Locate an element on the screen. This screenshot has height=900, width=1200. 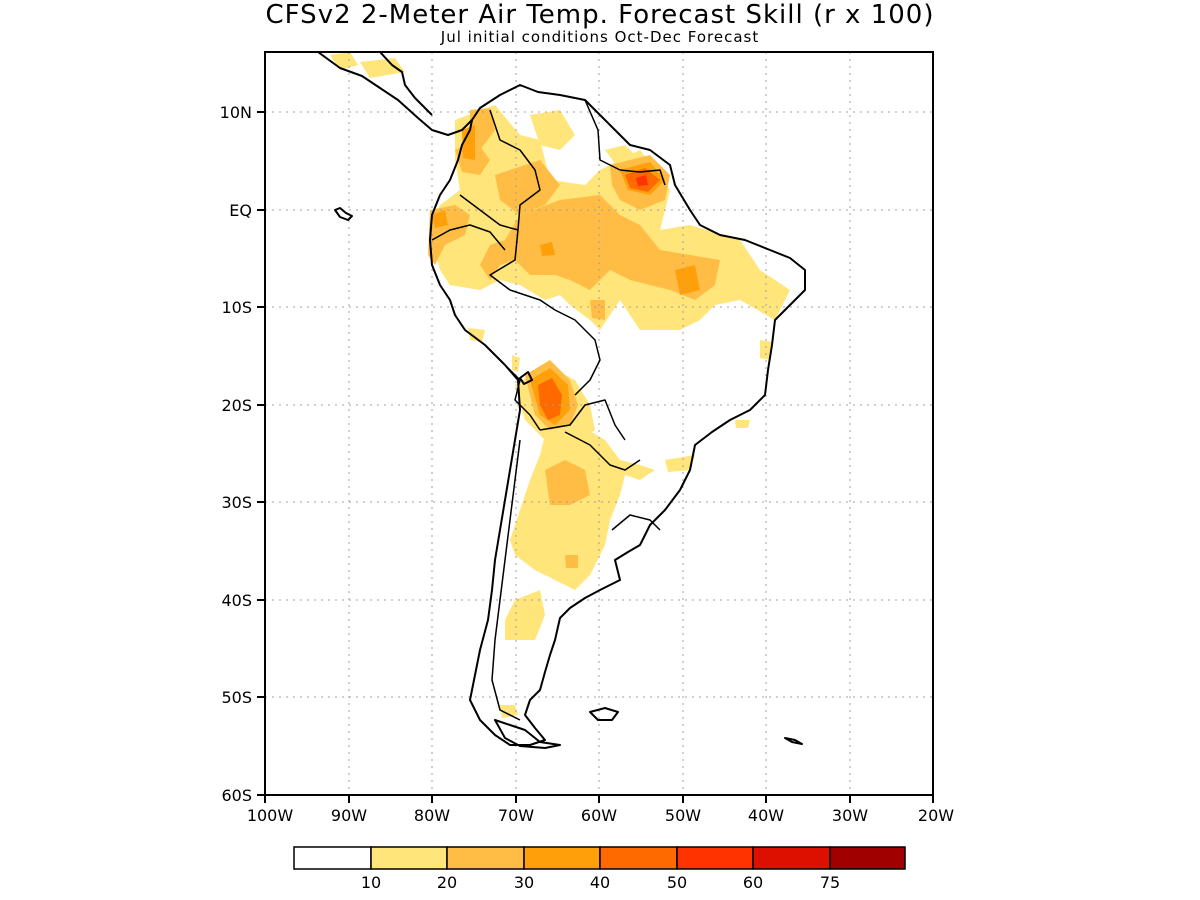
lat-label: 60S is located at coordinates (236, 795).